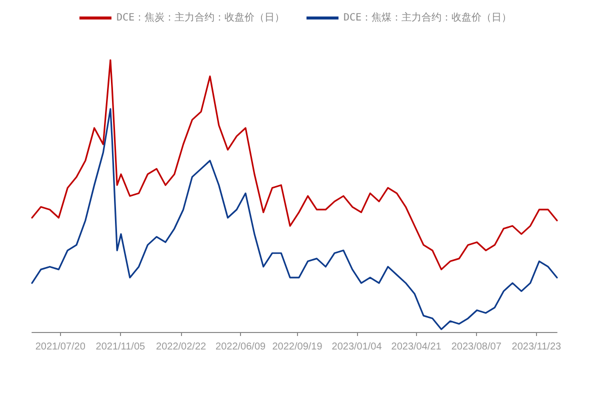 Image resolution: width=591 pixels, height=394 pixels. What do you see at coordinates (241, 347) in the screenshot?
I see `x-tick-label: 2022/06/09` at bounding box center [241, 347].